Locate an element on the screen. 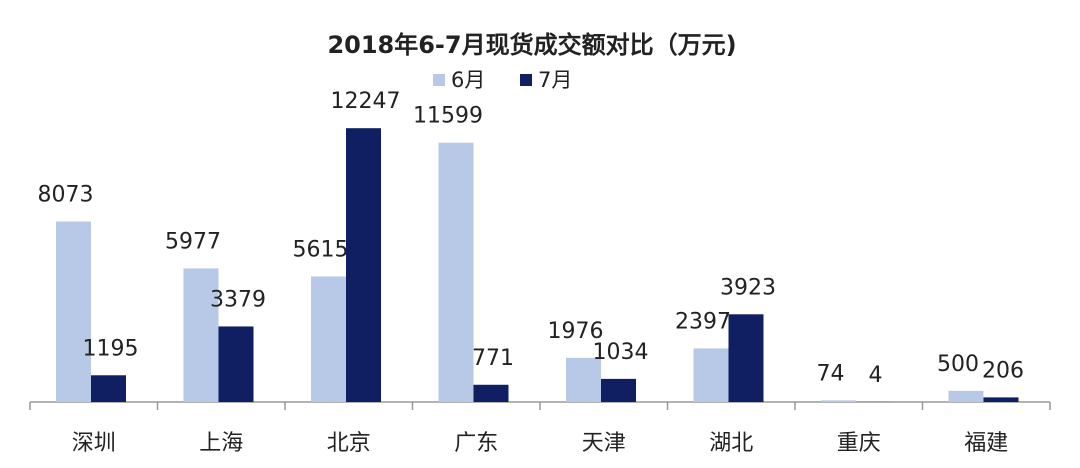 This screenshot has width=1080, height=468. x-tick-label: 广东 is located at coordinates (476, 443).